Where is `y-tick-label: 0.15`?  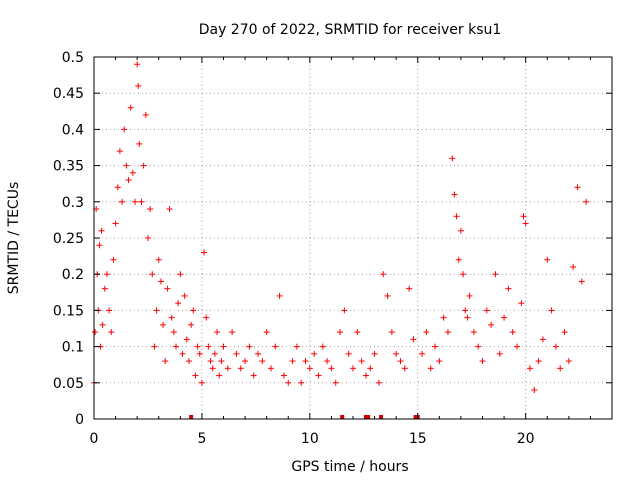 y-tick-label: 0.15 is located at coordinates (68, 311).